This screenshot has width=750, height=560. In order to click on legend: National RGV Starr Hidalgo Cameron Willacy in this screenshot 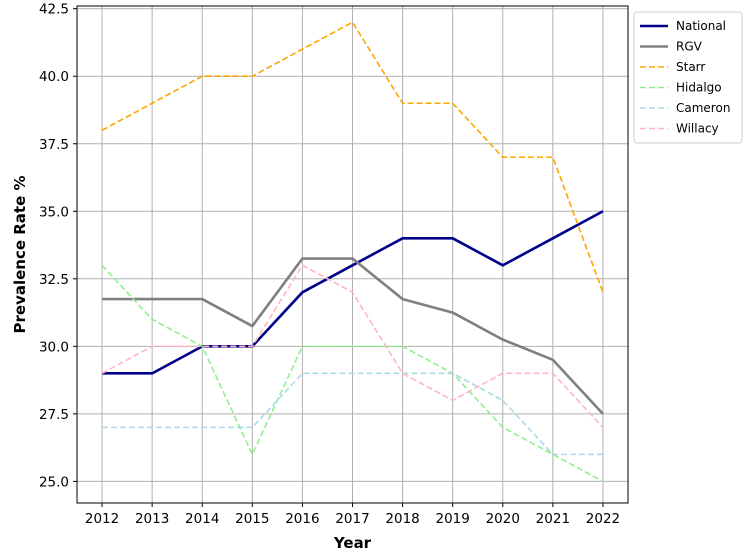, I will do `click(688, 77)`.